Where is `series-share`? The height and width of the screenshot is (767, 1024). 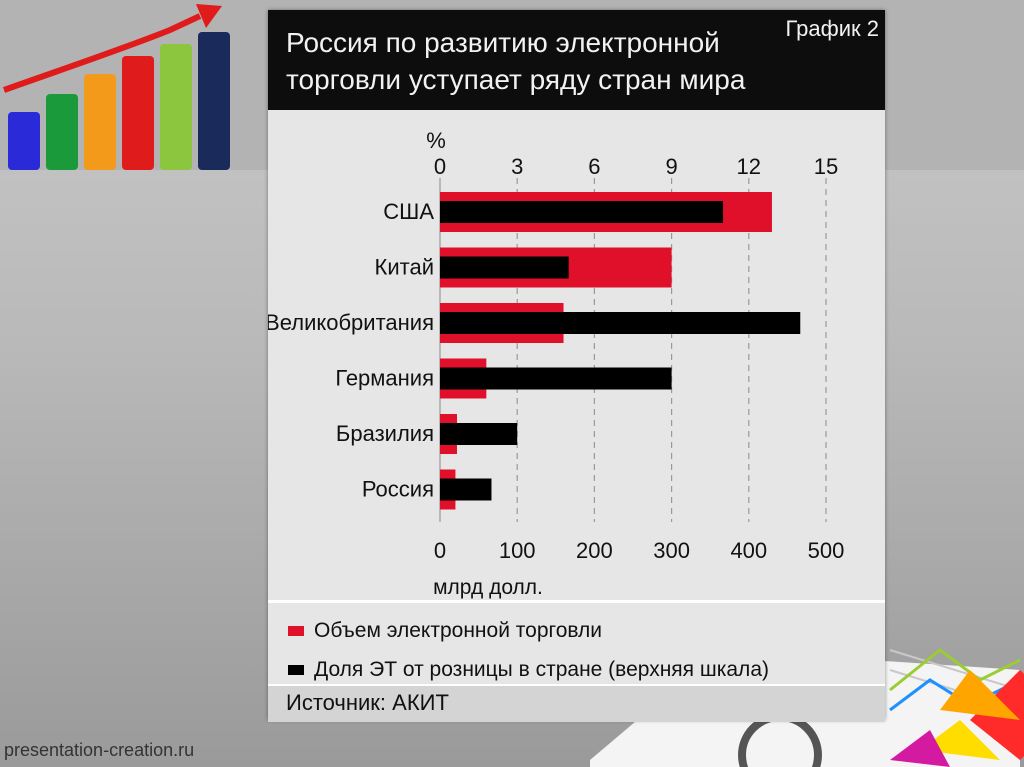 series-share is located at coordinates (620, 351).